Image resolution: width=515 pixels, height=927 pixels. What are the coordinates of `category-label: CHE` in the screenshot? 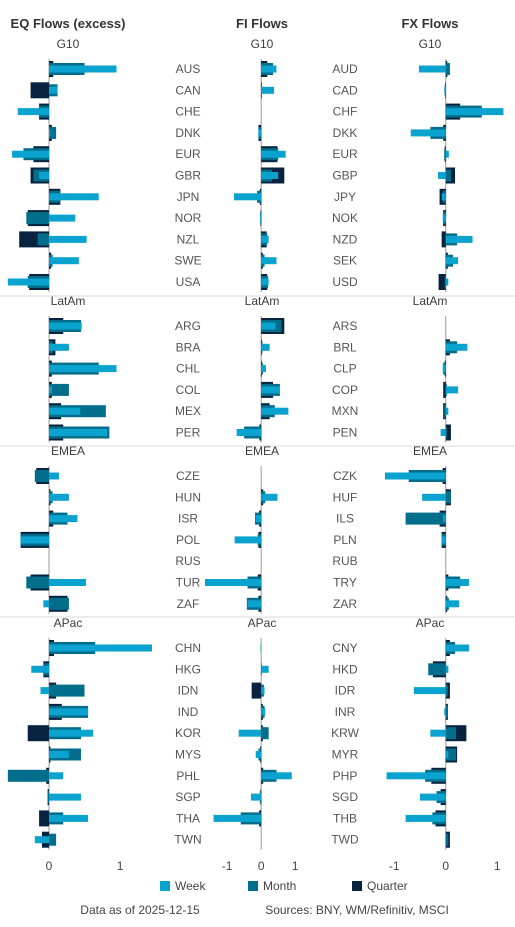 It's located at (187, 112).